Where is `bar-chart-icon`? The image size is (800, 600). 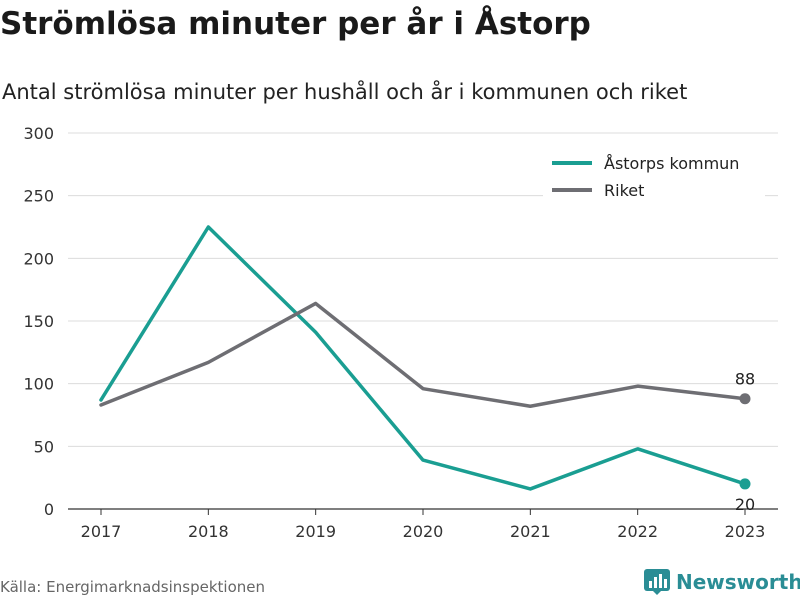 bar-chart-icon is located at coordinates (657, 582).